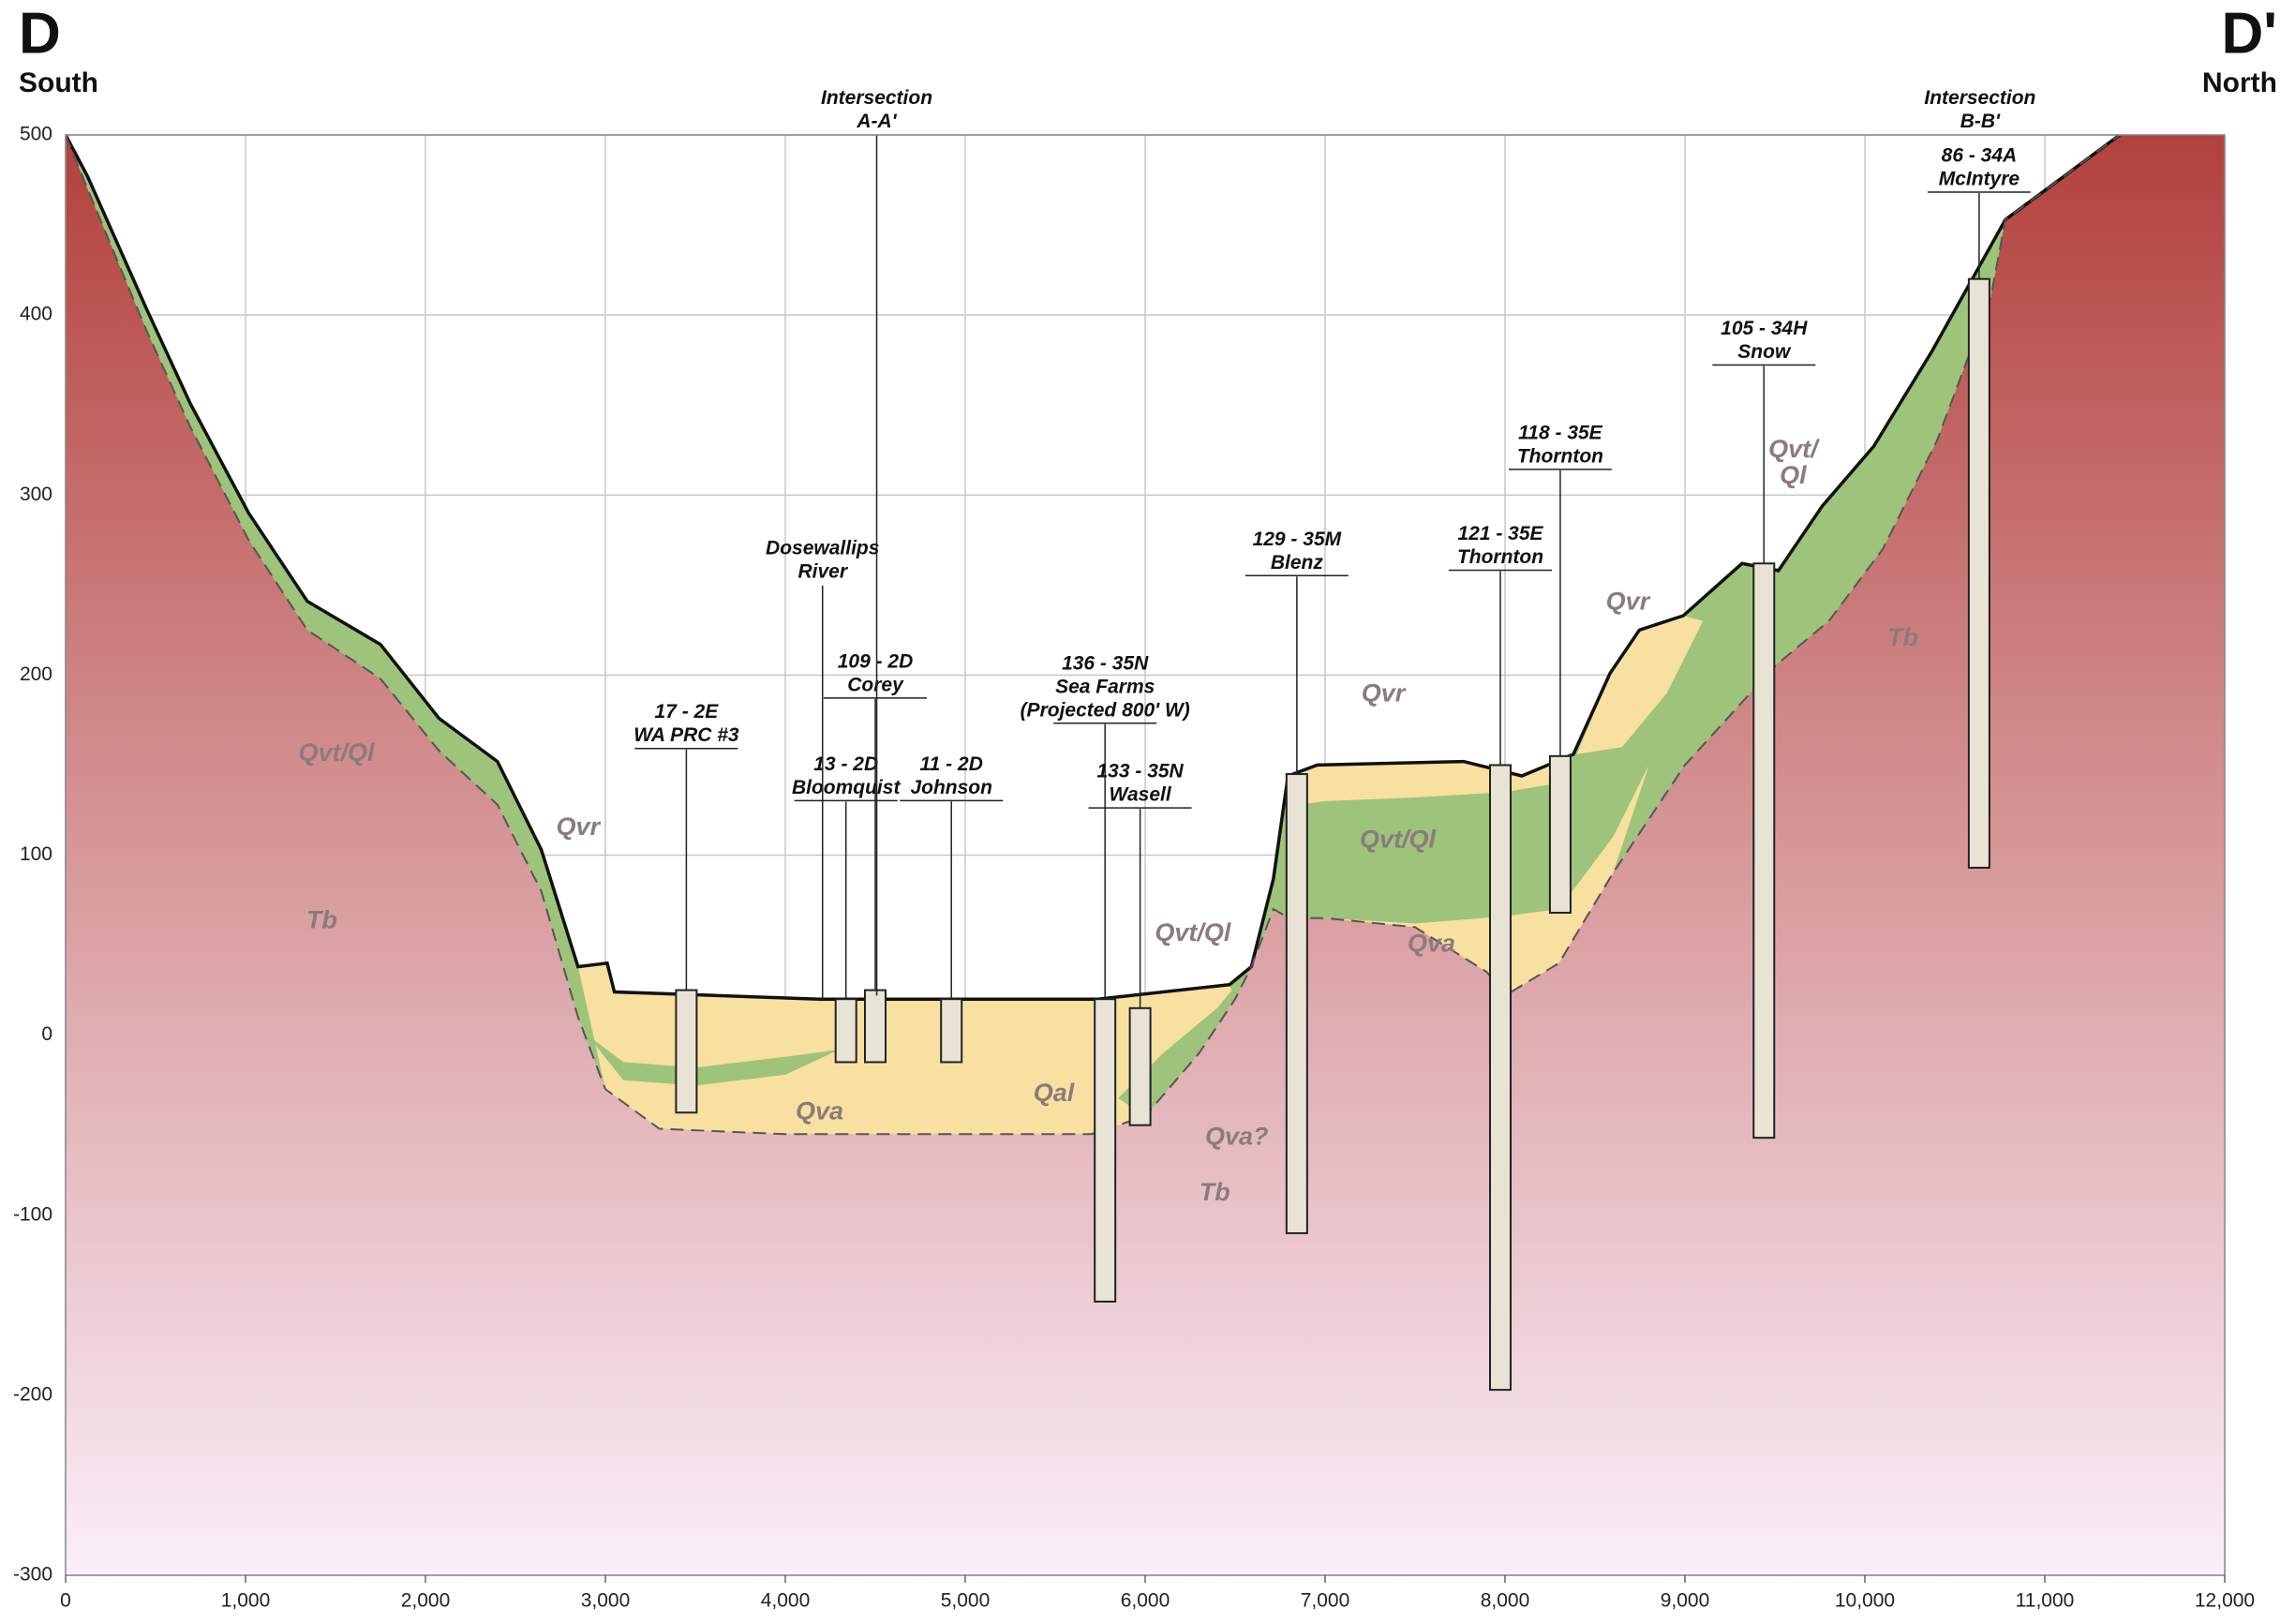  I want to click on x-tick-label: 6,000, so click(1146, 1601).